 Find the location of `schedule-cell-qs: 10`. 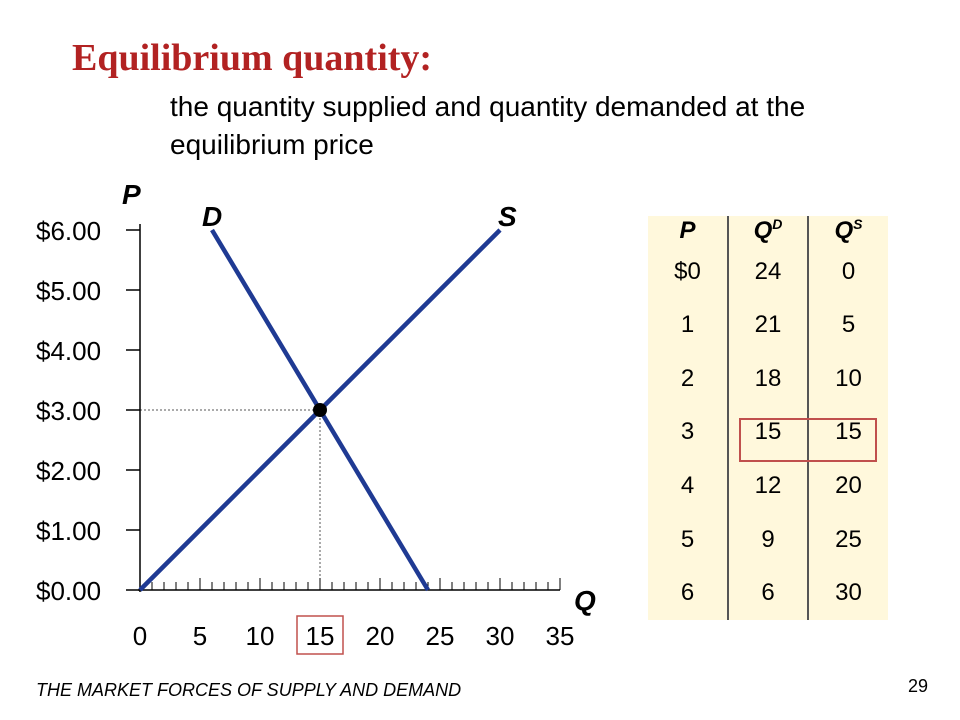

schedule-cell-qs: 10 is located at coordinates (848, 378).